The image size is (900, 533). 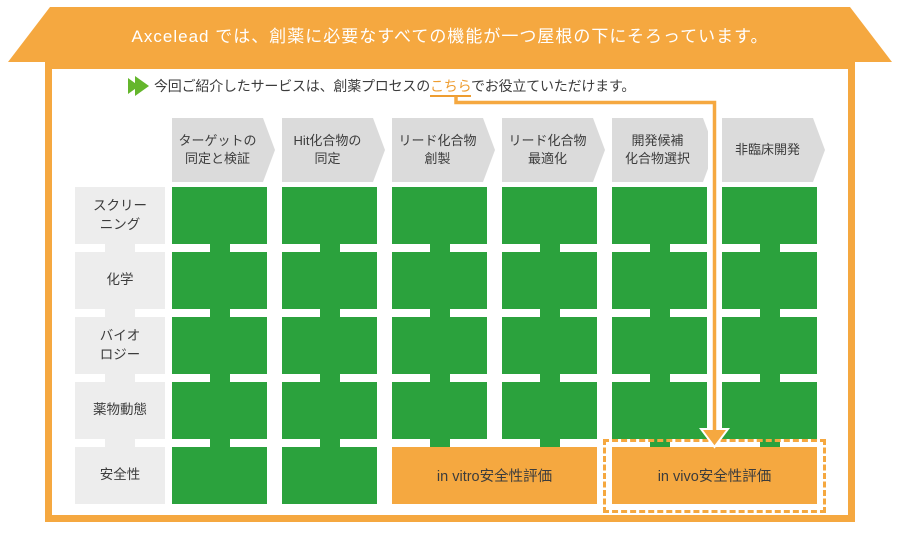 What do you see at coordinates (120, 280) in the screenshot?
I see `row-label-chemistry: 化学` at bounding box center [120, 280].